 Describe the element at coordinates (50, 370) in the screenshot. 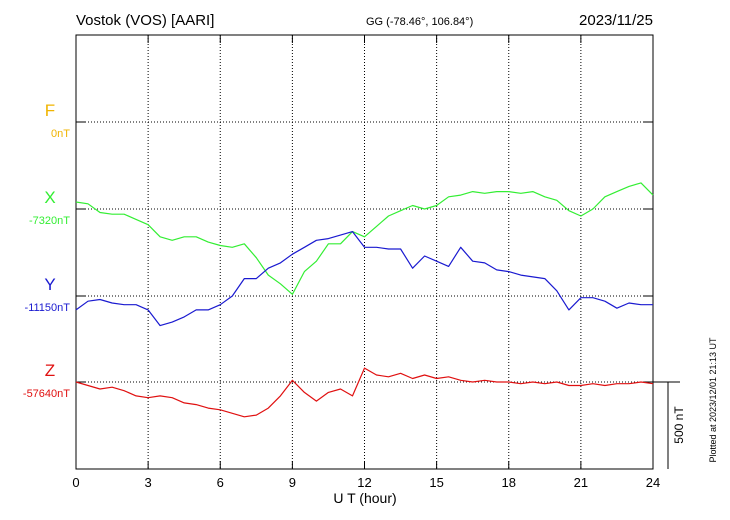

I see `series-name-z: Z` at that location.